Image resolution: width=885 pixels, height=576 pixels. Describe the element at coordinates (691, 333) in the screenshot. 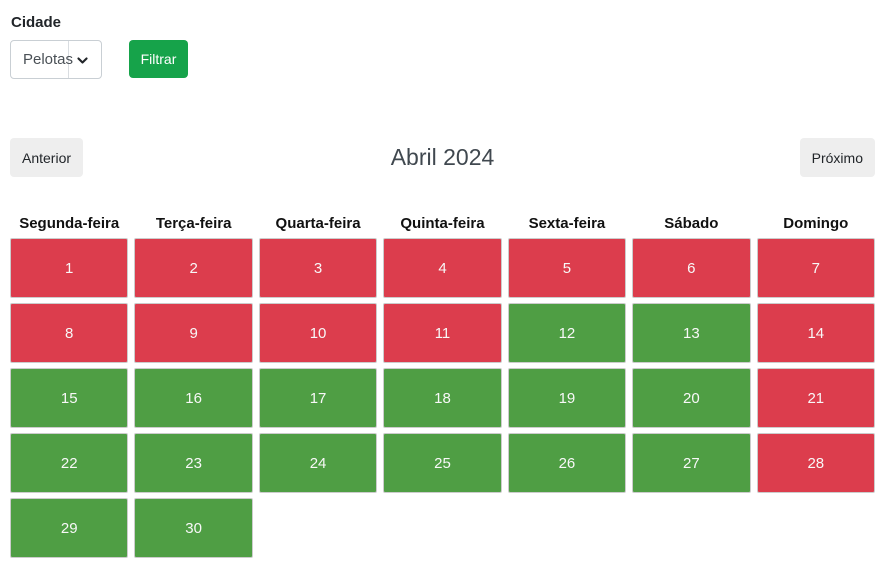

I see `day-cell: 13` at that location.